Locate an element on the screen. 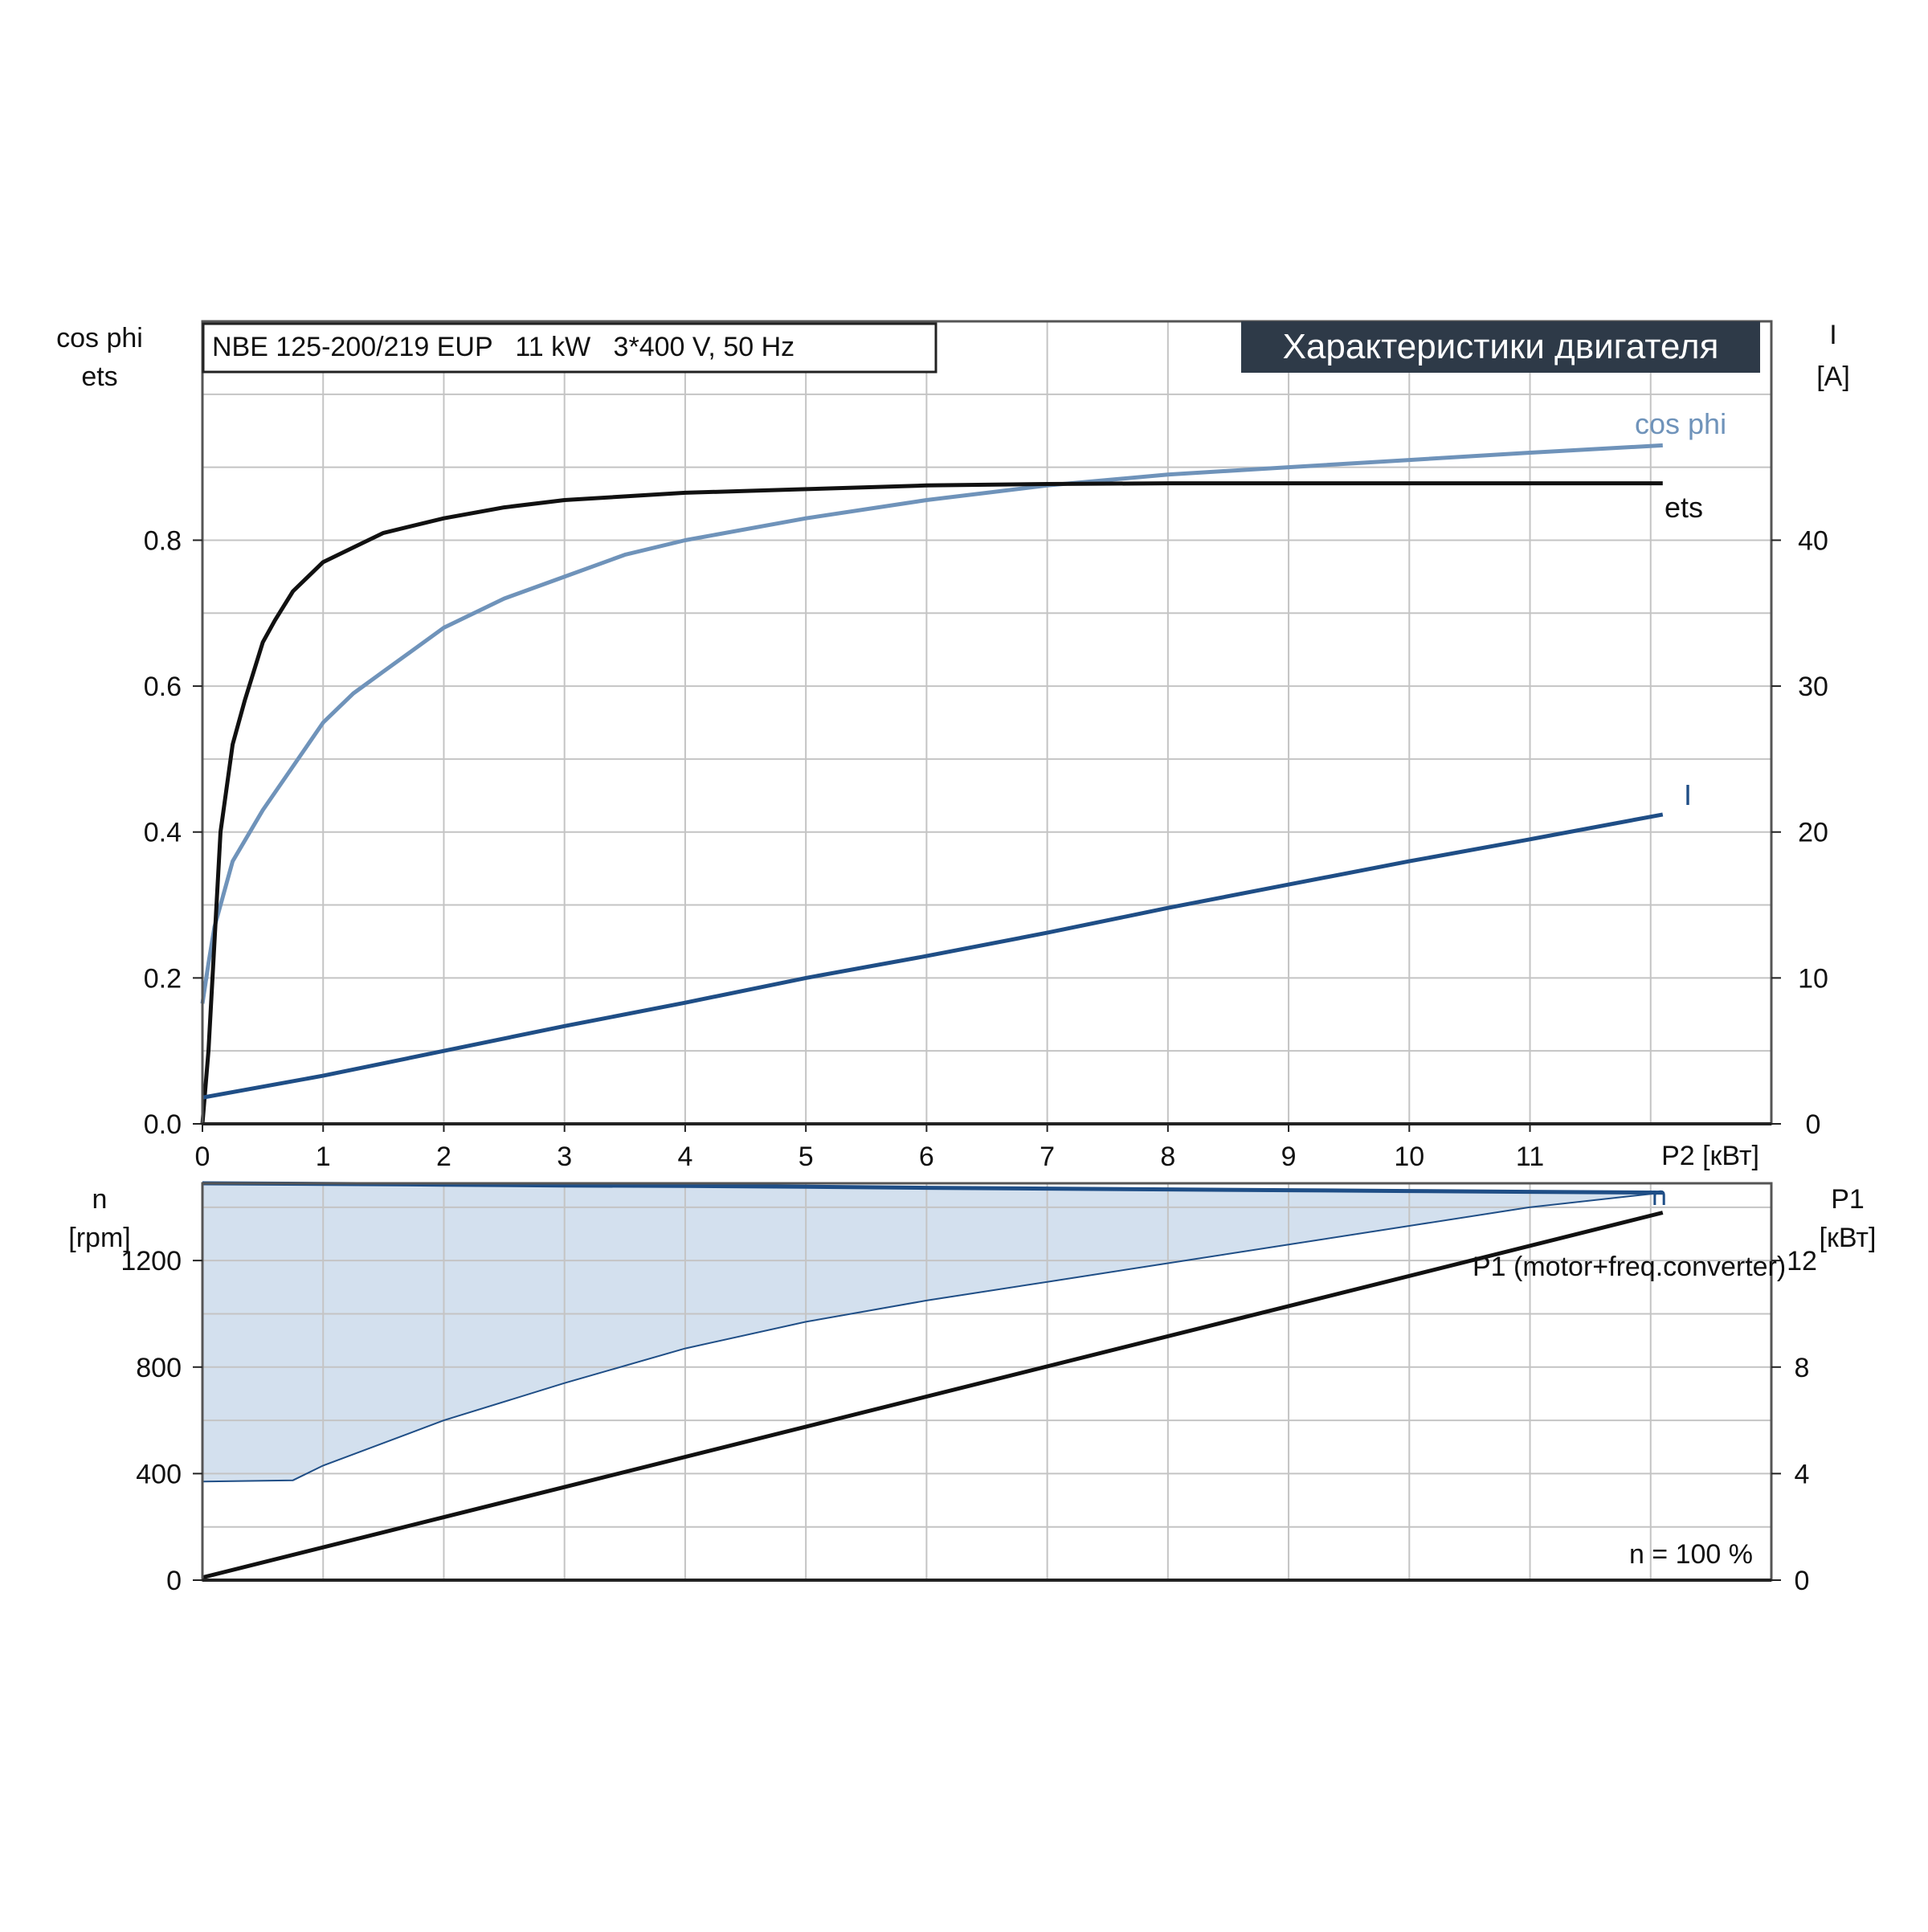 The height and width of the screenshot is (1932, 1928). title-badge: Характеристики двигателя is located at coordinates (1500, 347).